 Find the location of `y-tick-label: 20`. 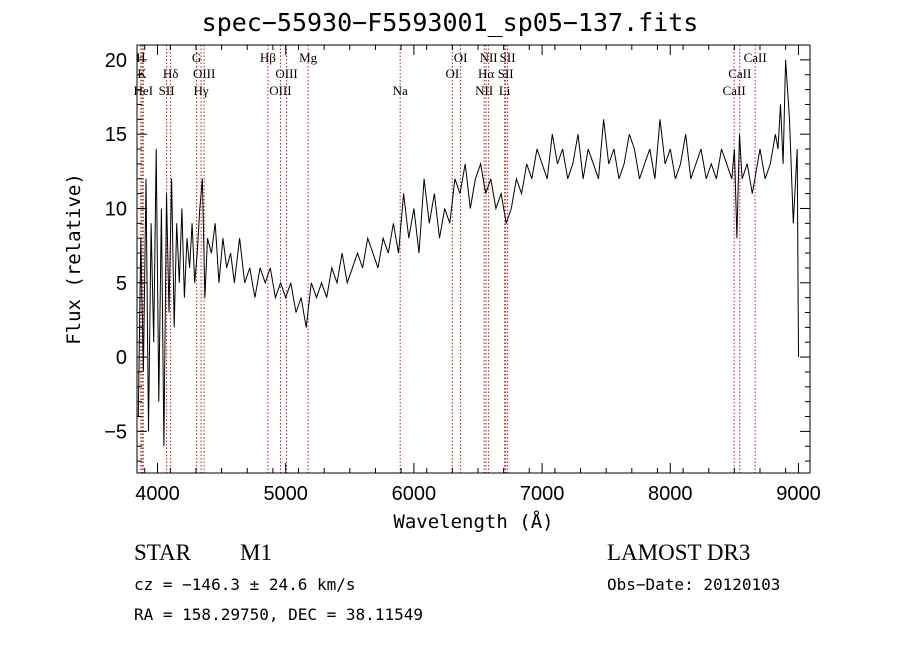

y-tick-label: 20 is located at coordinates (116, 61).